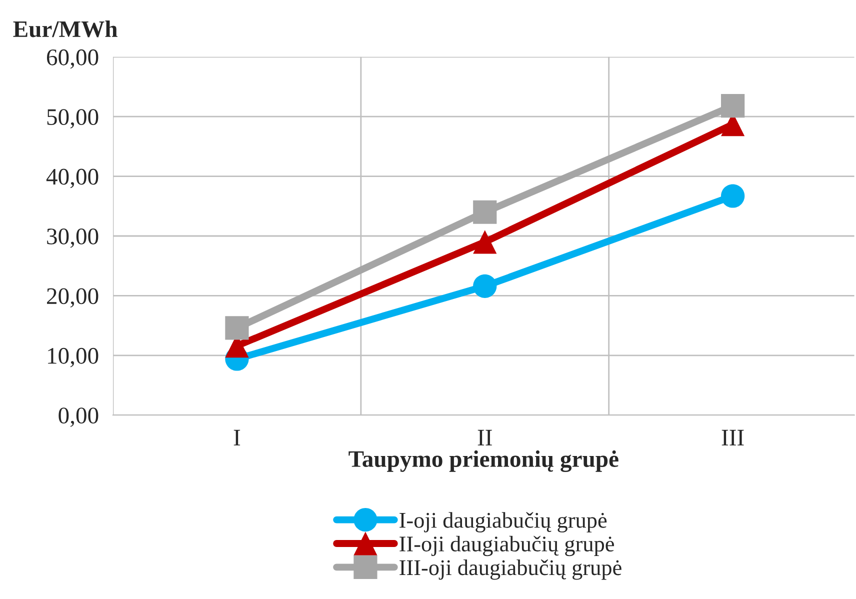 The height and width of the screenshot is (599, 856). Describe the element at coordinates (503, 522) in the screenshot. I see `legend-label: I-oji daugiabučių grupė` at that location.